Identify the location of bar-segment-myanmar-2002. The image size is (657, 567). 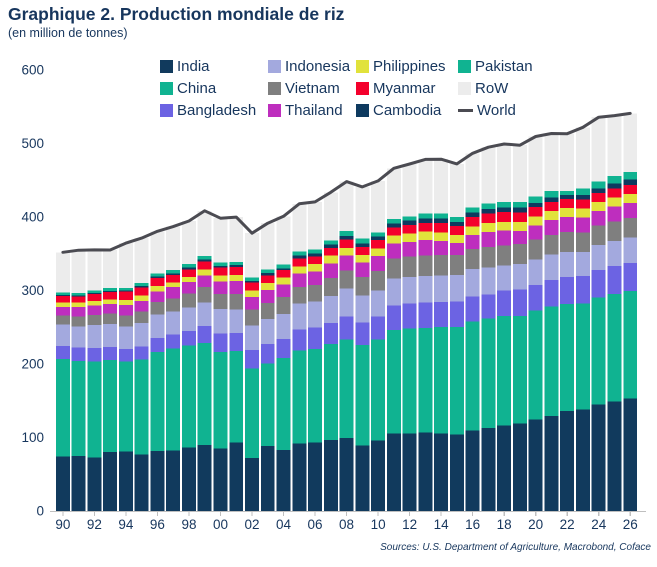
(252, 286).